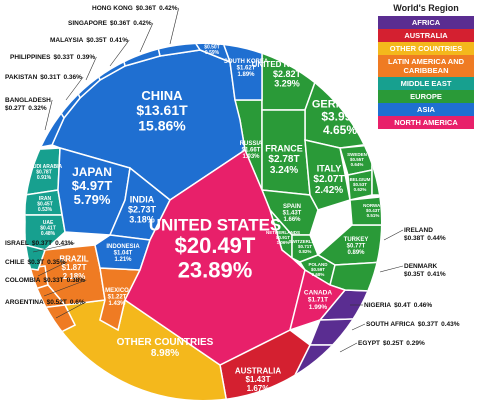  I want to click on external-label: SINGAPORE $0.36T 0.42%, so click(110, 23).